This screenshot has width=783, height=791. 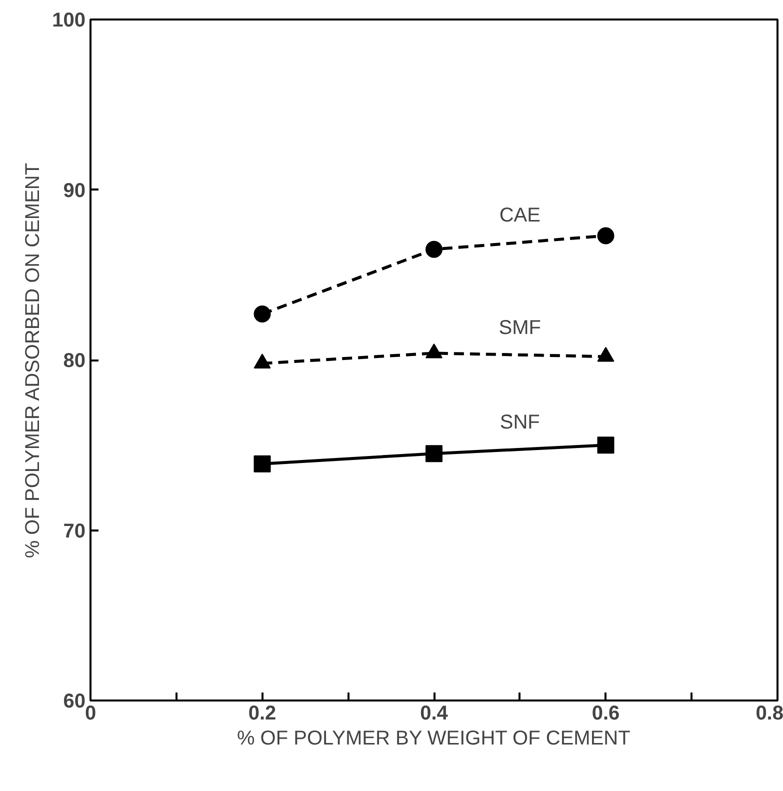 I want to click on y-axis-title: % OF POLYMER ADSORBED ON CEMENT, so click(x=33, y=360).